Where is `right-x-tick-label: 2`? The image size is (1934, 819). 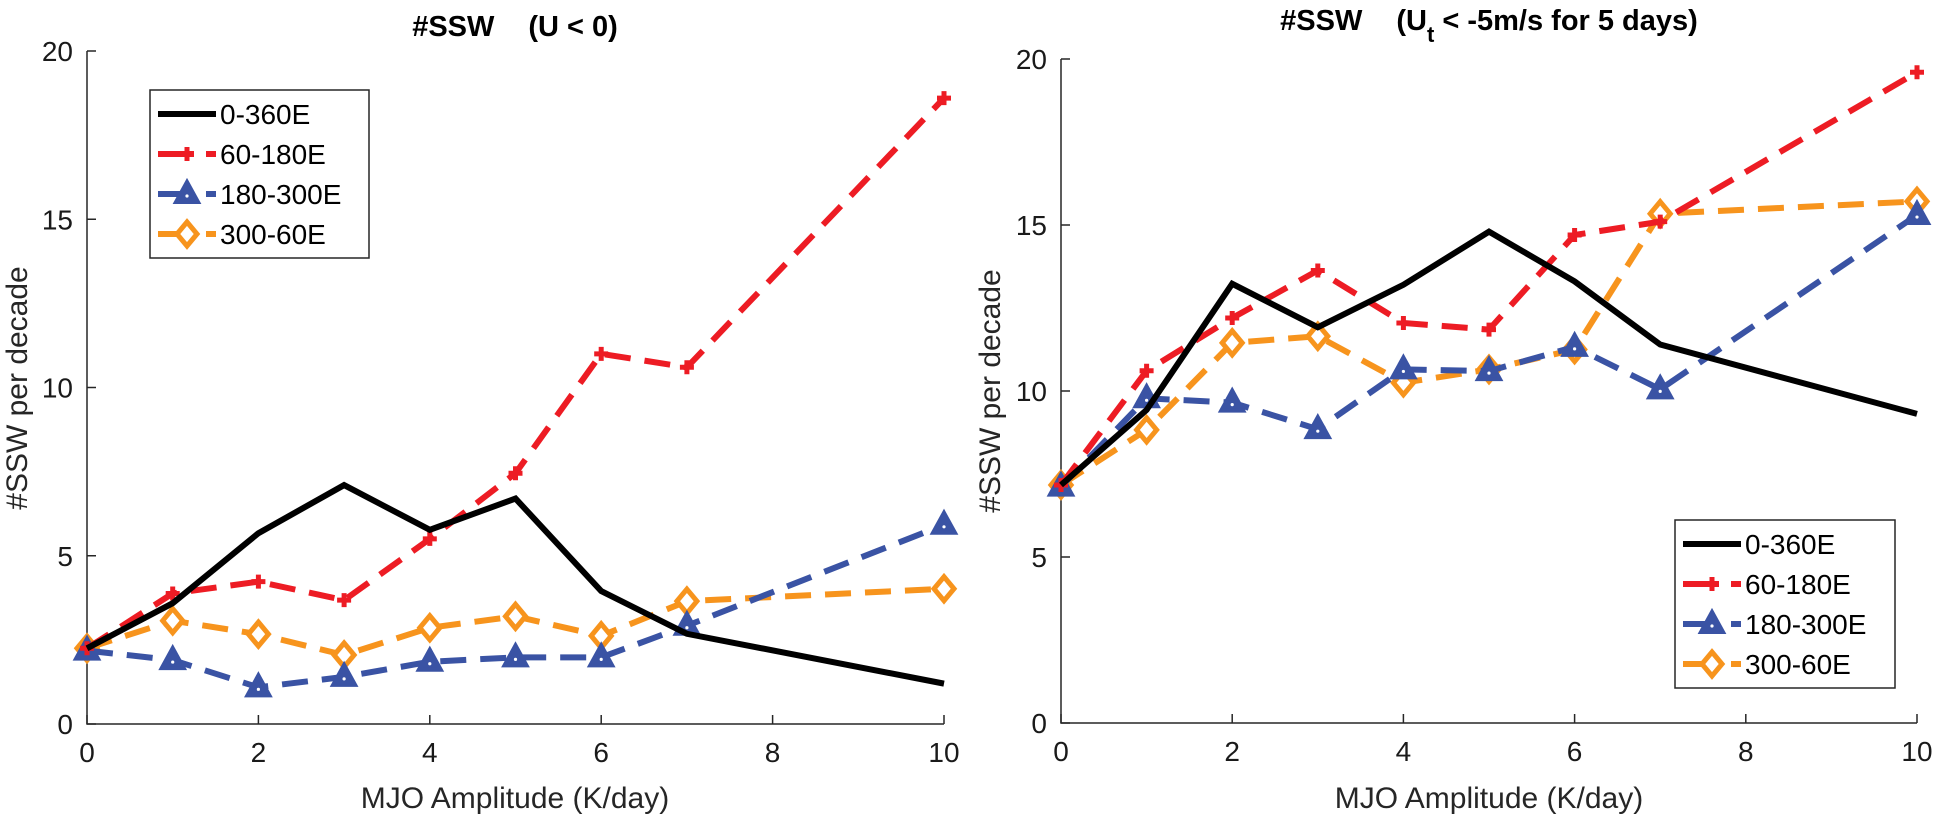
right-x-tick-label: 2 is located at coordinates (1232, 751).